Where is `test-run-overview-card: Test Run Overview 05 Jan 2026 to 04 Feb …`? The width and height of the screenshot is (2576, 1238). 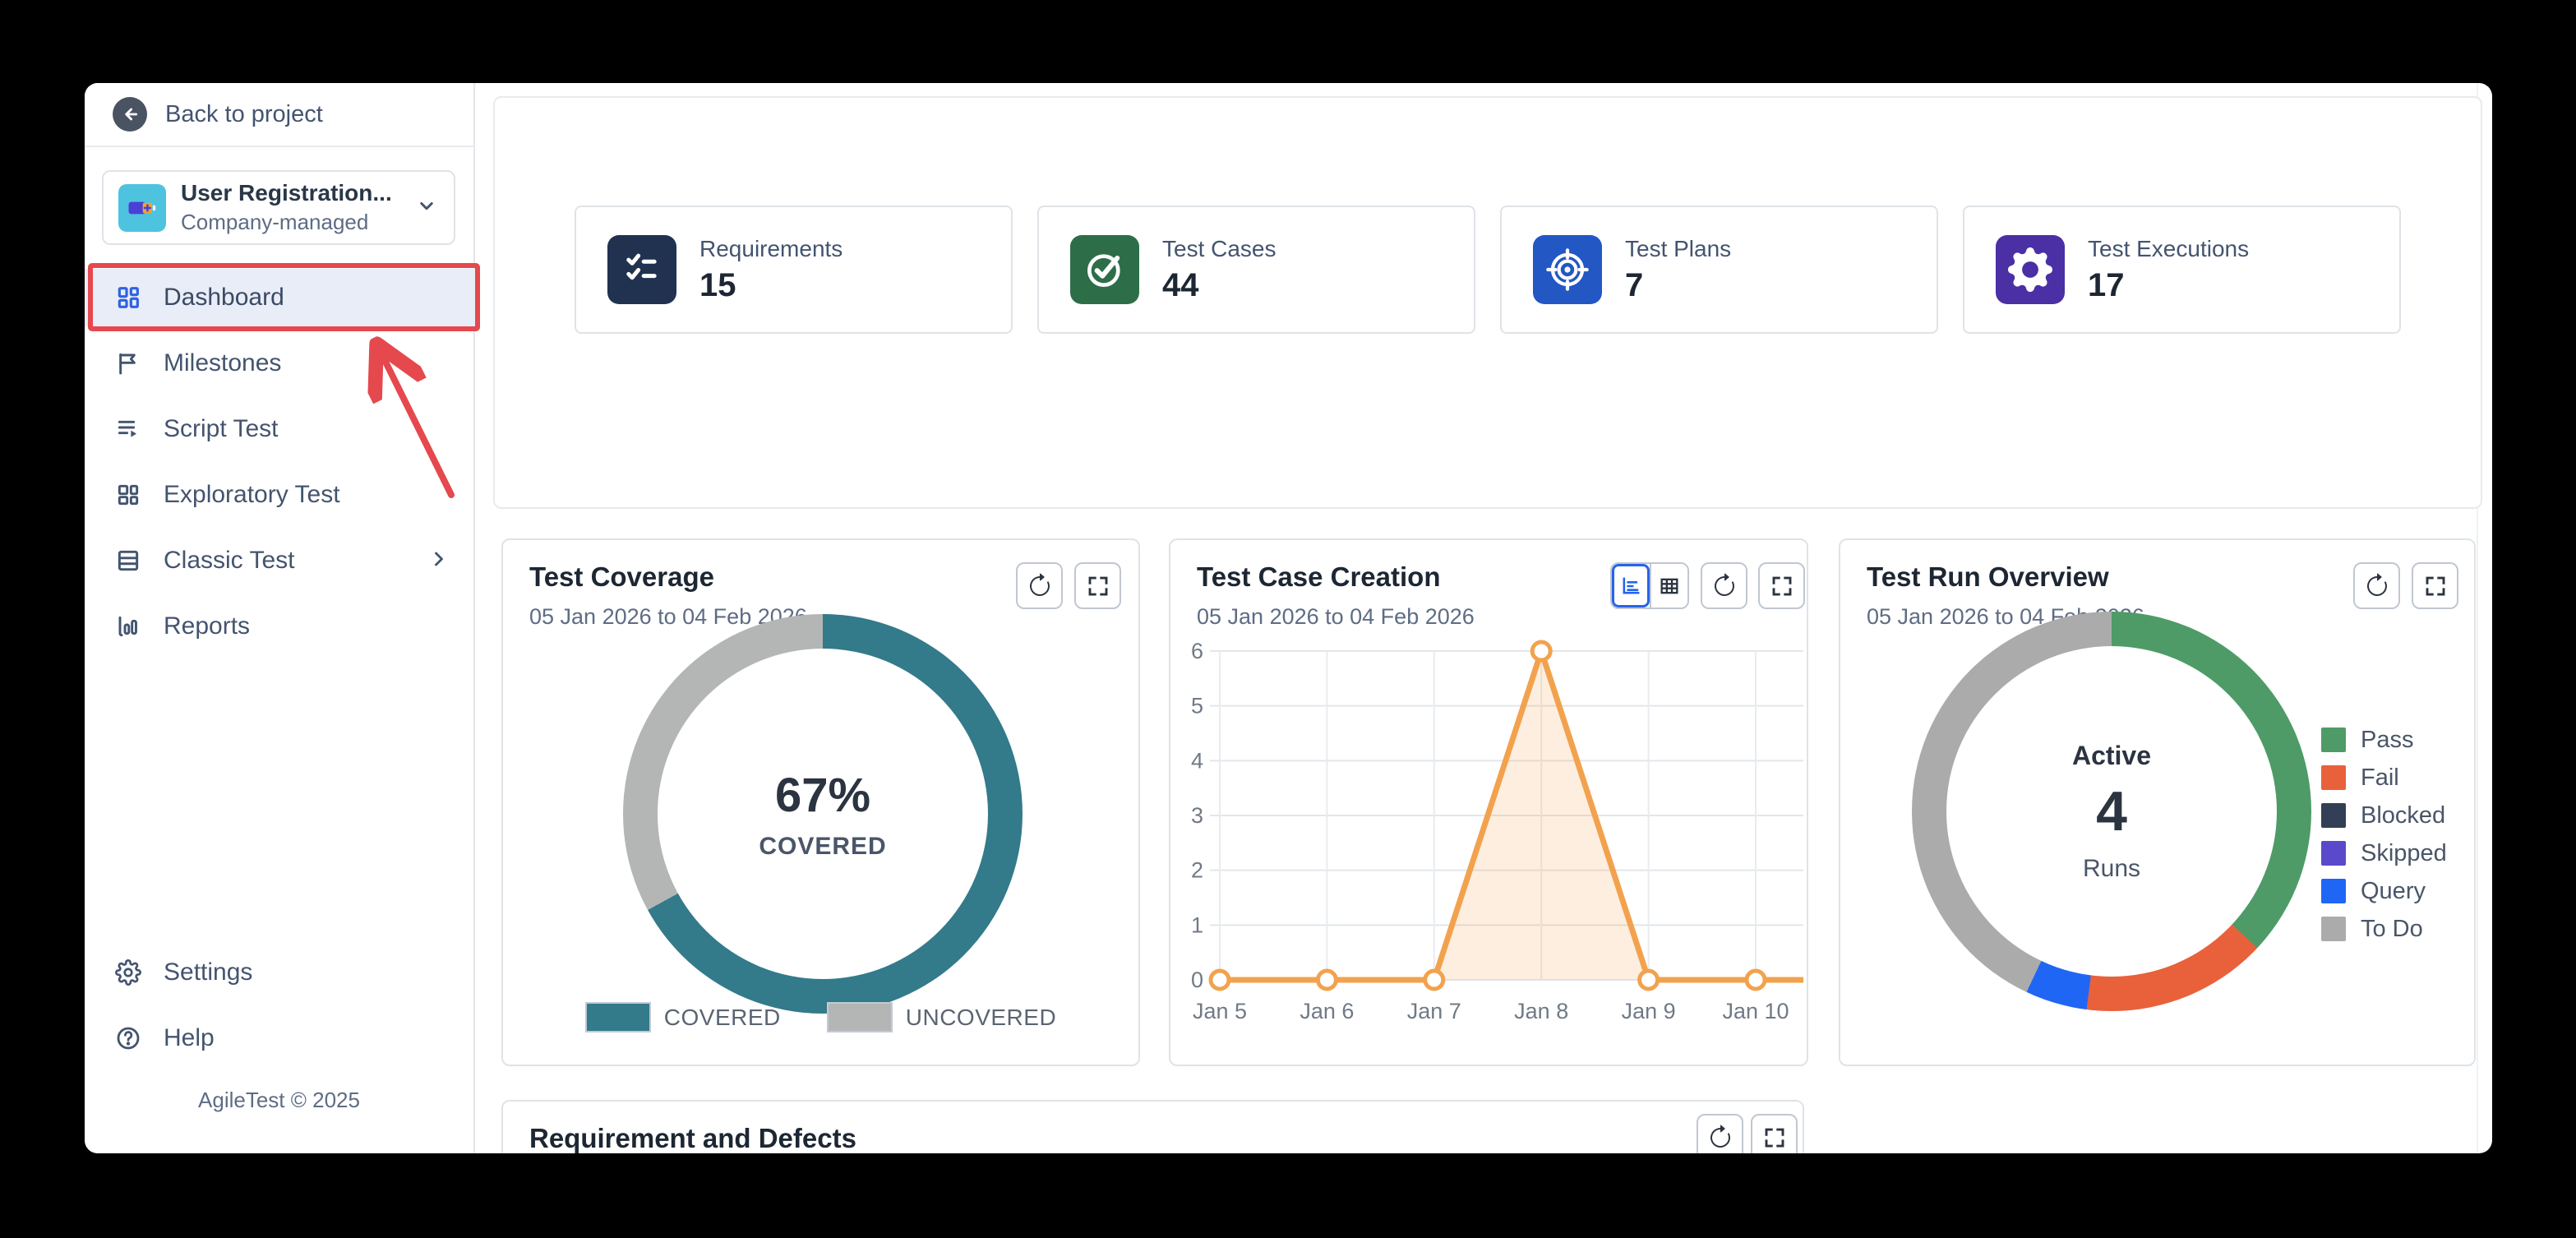
test-run-overview-card: Test Run Overview 05 Jan 2026 to 04 Feb … is located at coordinates (2157, 802).